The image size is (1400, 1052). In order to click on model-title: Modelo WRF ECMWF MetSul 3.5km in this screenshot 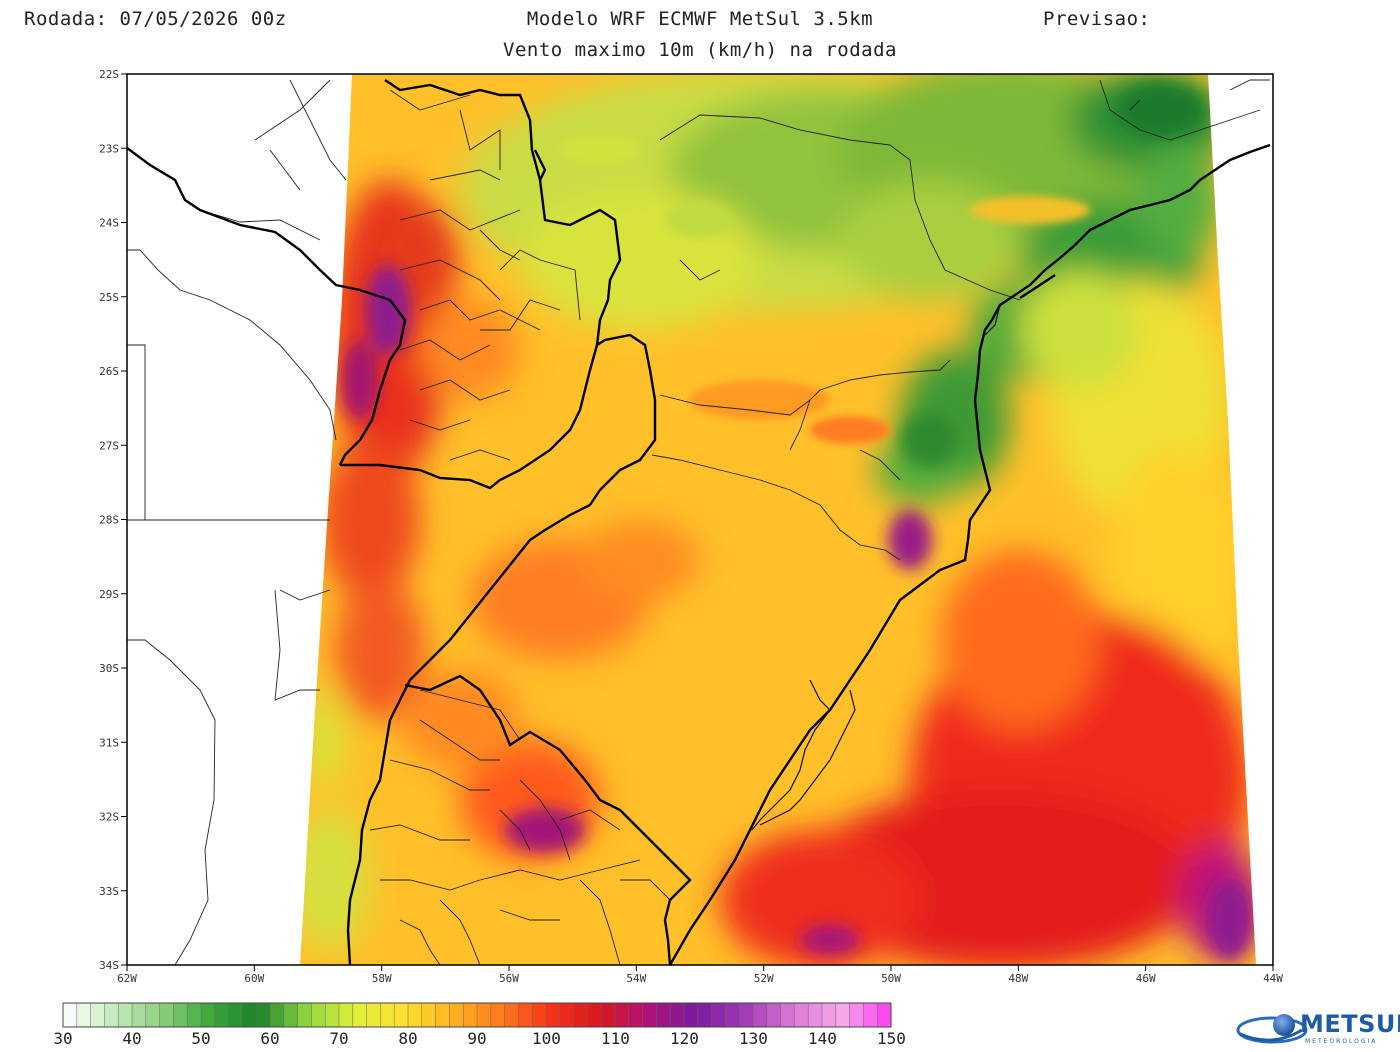, I will do `click(700, 19)`.